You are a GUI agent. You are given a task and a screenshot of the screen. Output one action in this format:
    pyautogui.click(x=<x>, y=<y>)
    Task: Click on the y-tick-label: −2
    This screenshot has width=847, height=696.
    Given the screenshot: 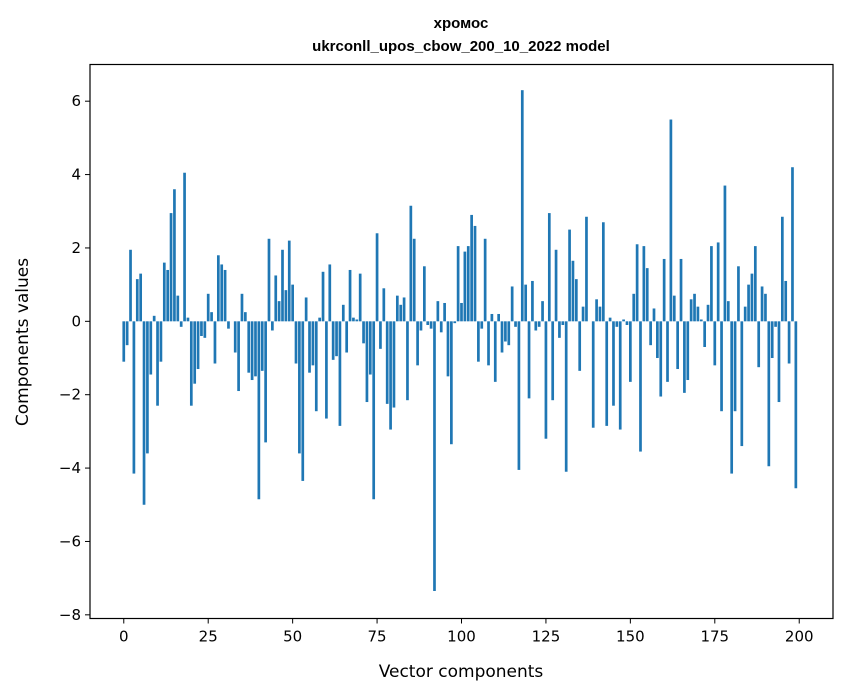 What is the action you would take?
    pyautogui.click(x=70, y=395)
    